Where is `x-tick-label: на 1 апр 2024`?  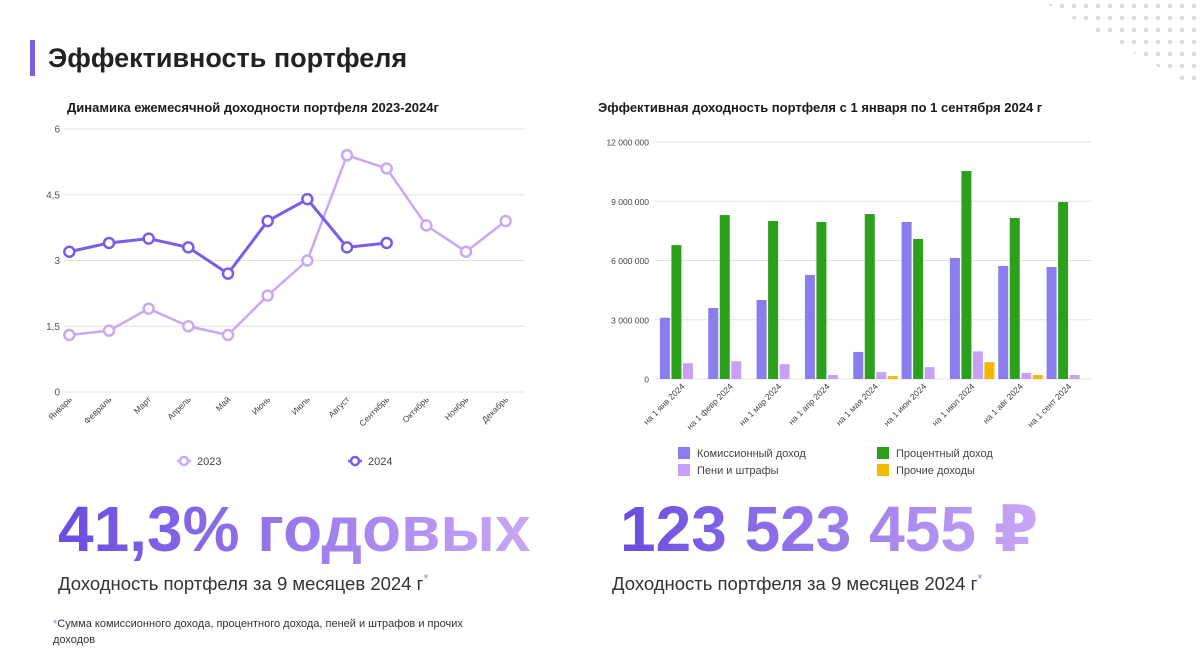 x-tick-label: на 1 апр 2024 is located at coordinates (809, 404).